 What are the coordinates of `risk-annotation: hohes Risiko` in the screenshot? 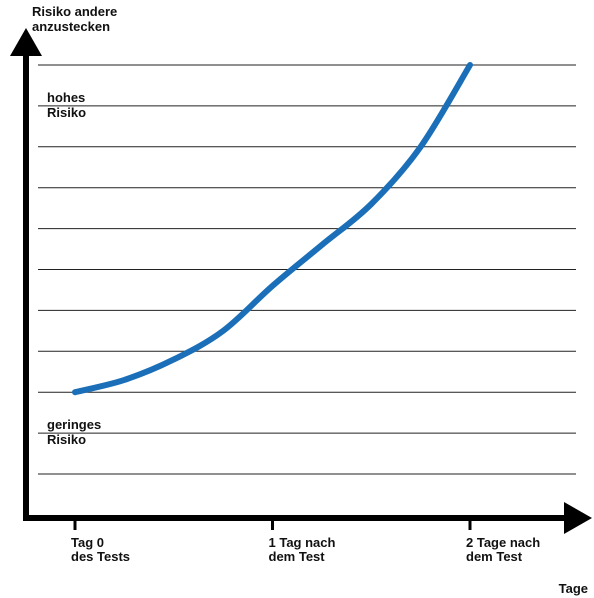 It's located at (66, 105).